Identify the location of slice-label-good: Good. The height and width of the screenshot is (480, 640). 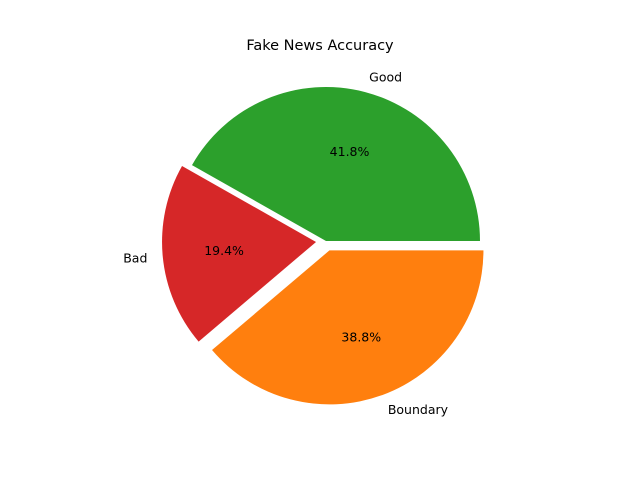
(385, 77).